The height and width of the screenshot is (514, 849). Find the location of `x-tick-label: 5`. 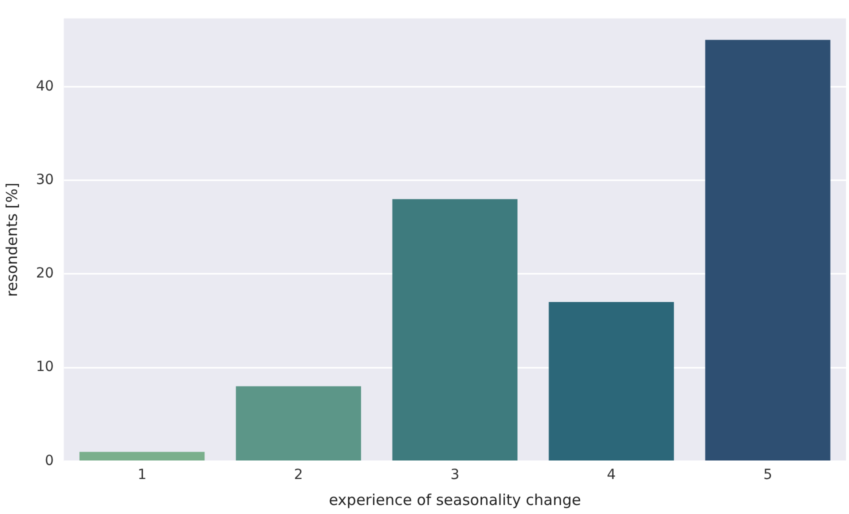

x-tick-label: 5 is located at coordinates (767, 475).